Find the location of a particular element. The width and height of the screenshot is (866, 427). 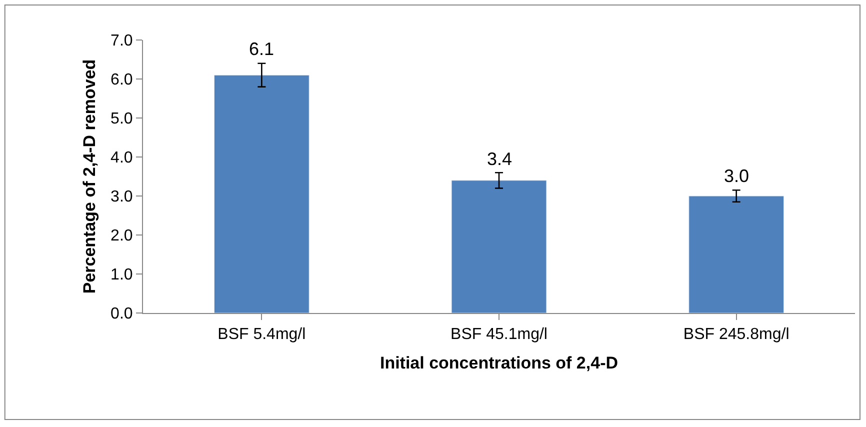

x-tick-label: BSF 45.1mg/l is located at coordinates (499, 335).